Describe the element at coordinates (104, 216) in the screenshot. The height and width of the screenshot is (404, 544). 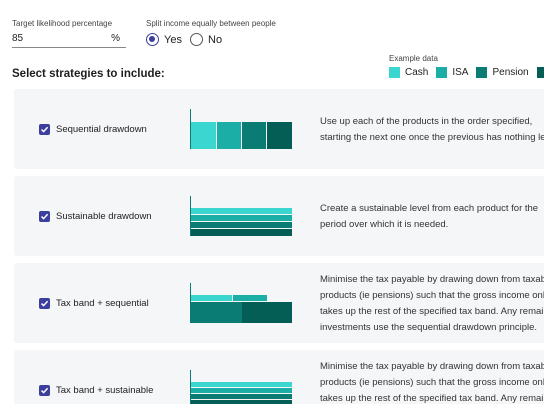
I see `strategy-name: Sustainable drawdown` at that location.